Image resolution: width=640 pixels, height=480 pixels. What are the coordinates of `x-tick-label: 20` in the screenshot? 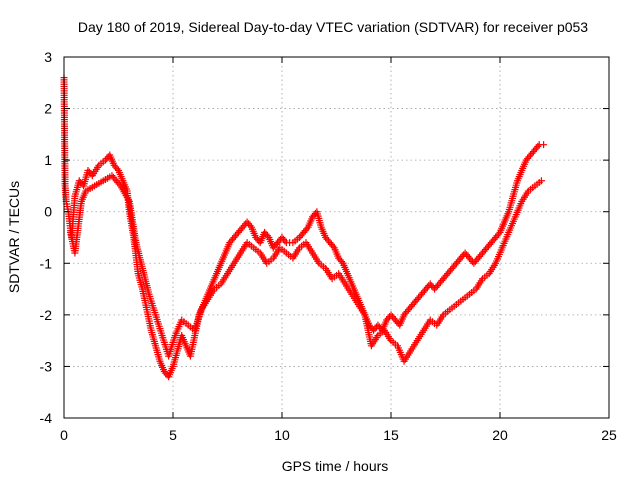 It's located at (500, 435).